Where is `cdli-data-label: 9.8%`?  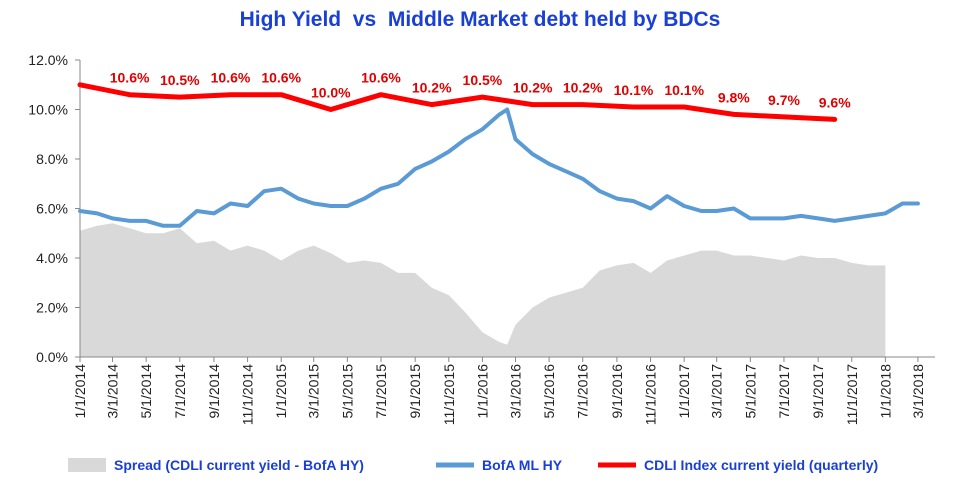
cdli-data-label: 9.8% is located at coordinates (734, 97).